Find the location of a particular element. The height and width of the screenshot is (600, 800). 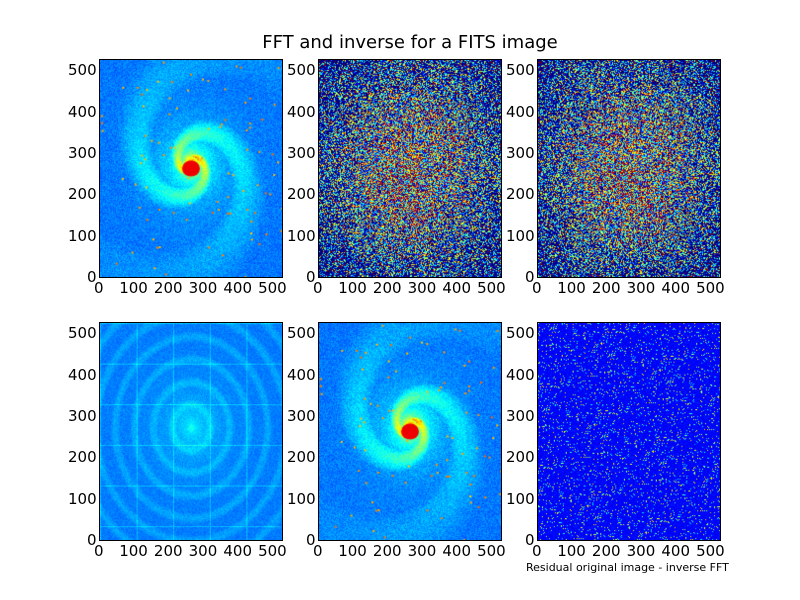

image-panel-fft-phase is located at coordinates (629, 168).